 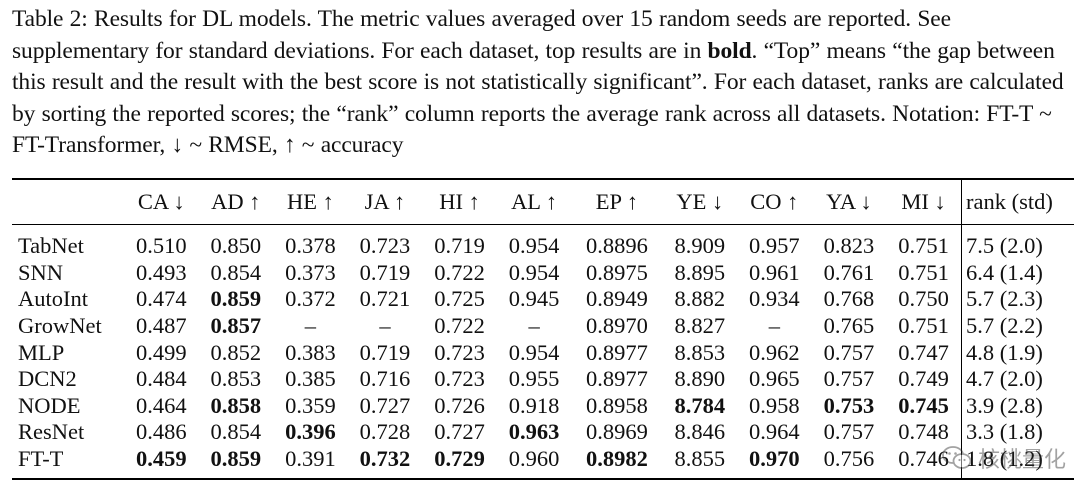 I want to click on column-header: YE ↓, so click(x=700, y=201).